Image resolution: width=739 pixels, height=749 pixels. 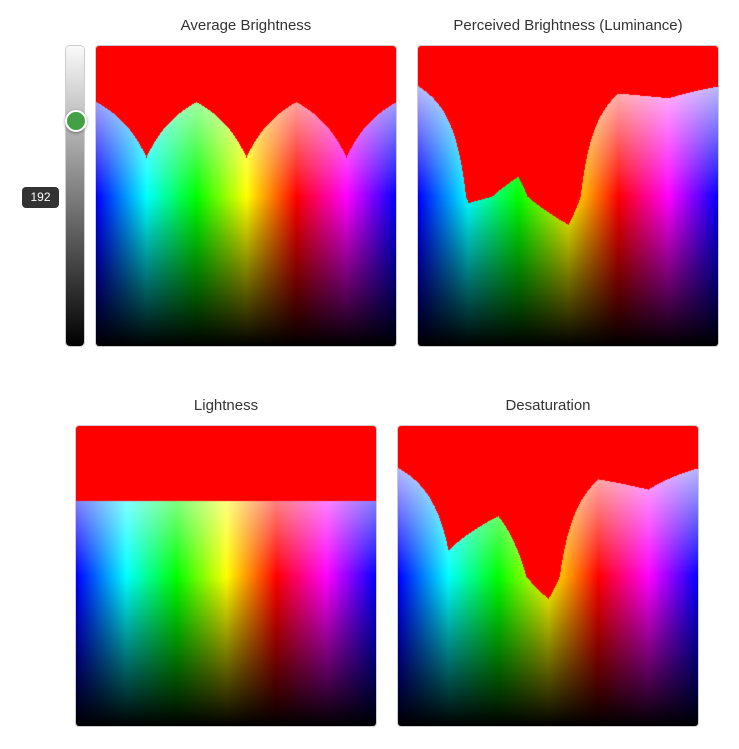 I want to click on panel-title-average: Average Brightness, so click(x=246, y=25).